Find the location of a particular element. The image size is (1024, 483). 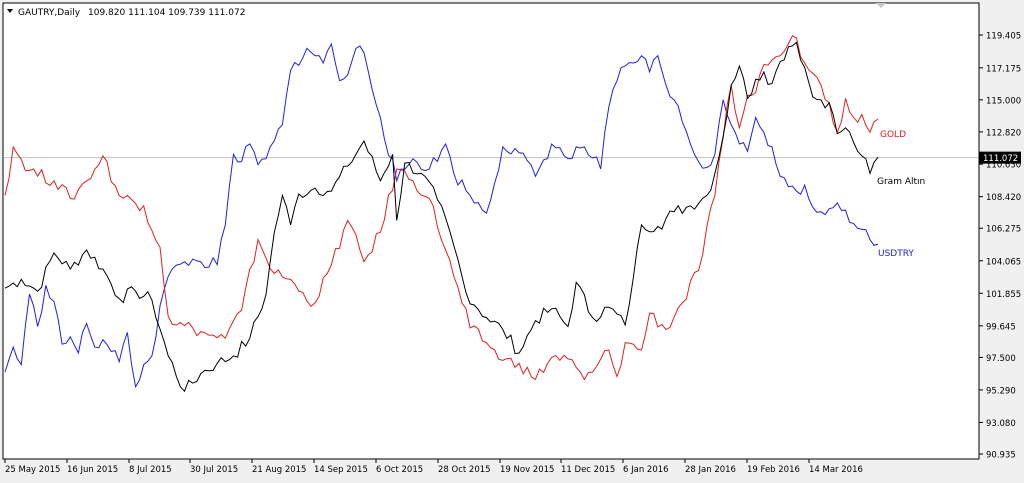

y-tick-label: 119.405 is located at coordinates (1003, 37).